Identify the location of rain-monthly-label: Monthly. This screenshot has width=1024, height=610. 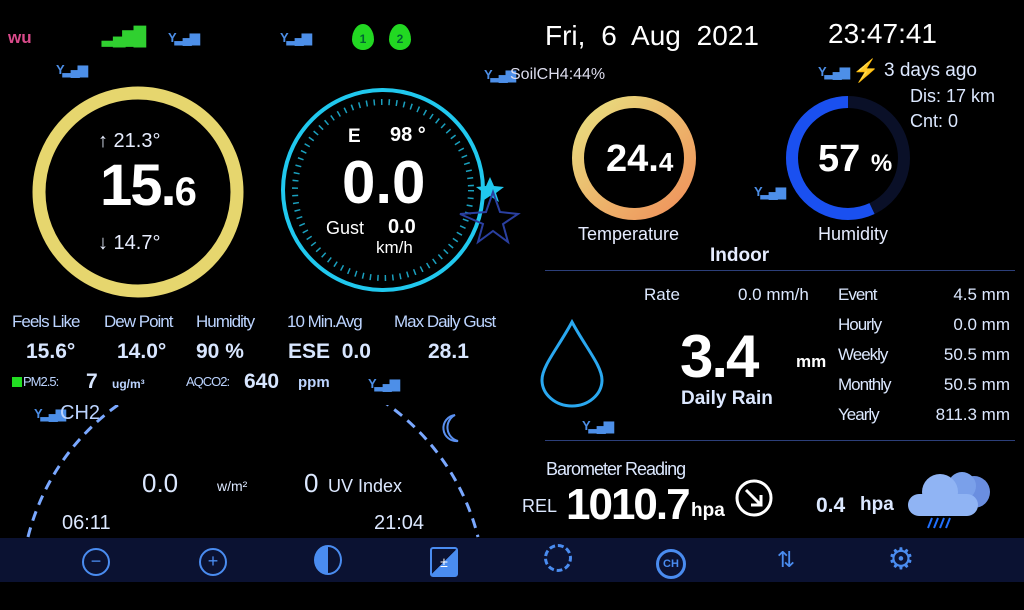
(865, 384).